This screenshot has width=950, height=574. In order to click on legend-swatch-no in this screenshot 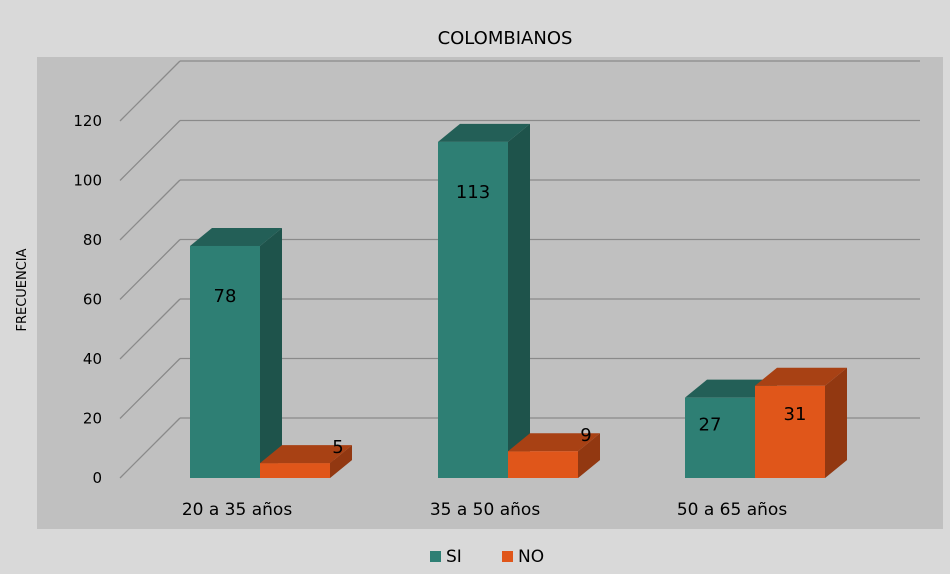, I will do `click(507, 556)`.